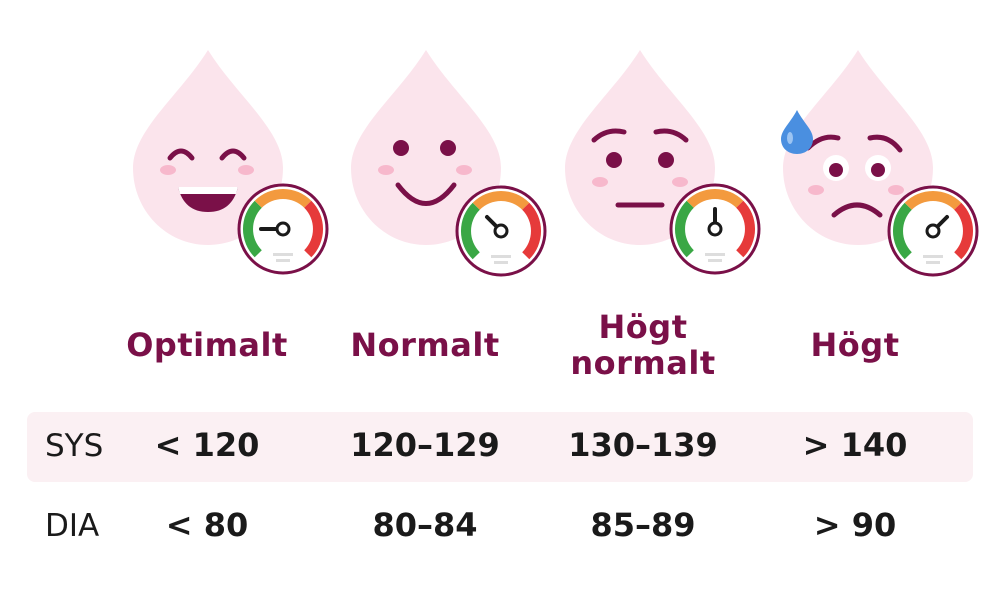  I want to click on sys-row-background, so click(500, 447).